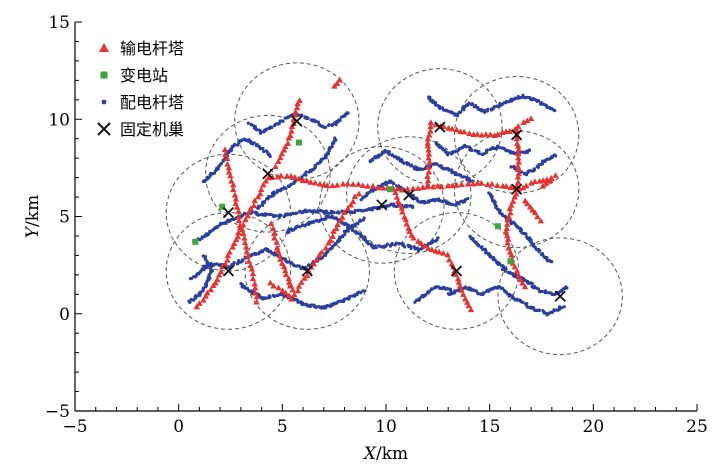  Describe the element at coordinates (282, 427) in the screenshot. I see `x-tick-label: 5` at that location.